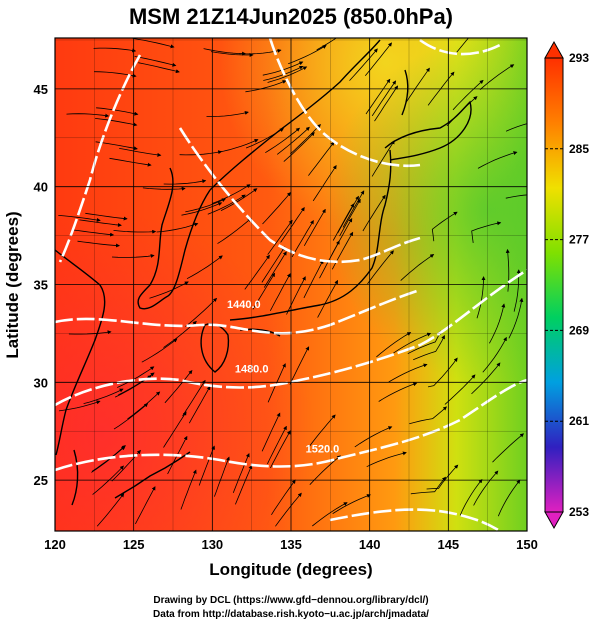 Image resolution: width=599 pixels, height=625 pixels. What do you see at coordinates (291, 16) in the screenshot?
I see `chart-title: MSM 21Z14Jun2025 (850.0hPa)` at bounding box center [291, 16].